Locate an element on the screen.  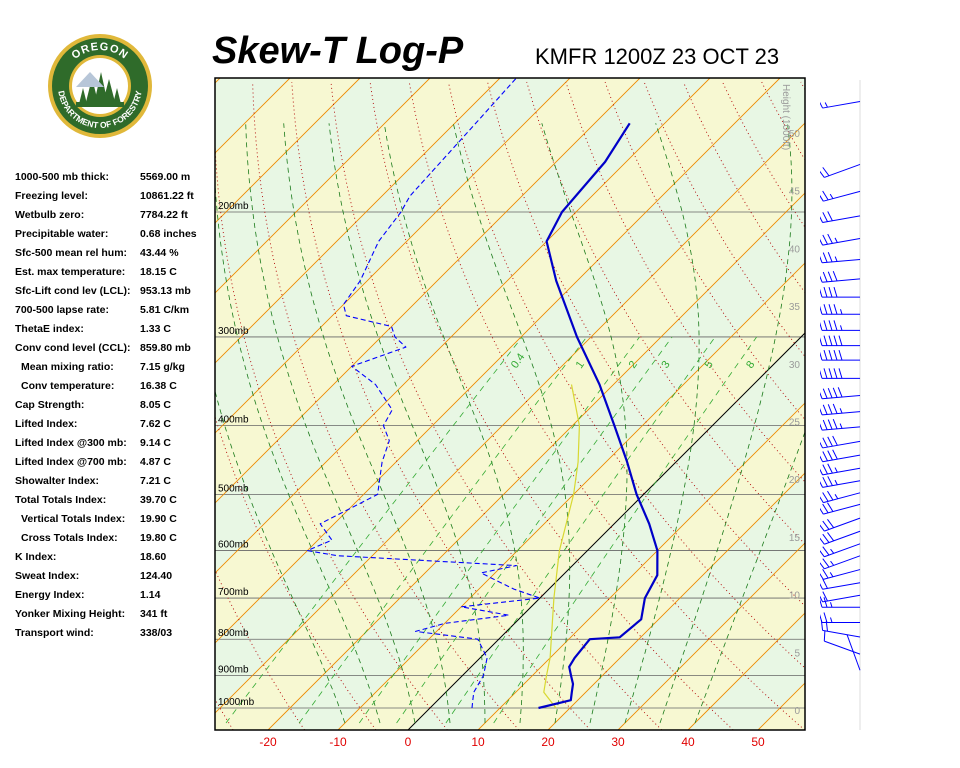
mixing-ratio-label: 5 is located at coordinates (709, 365).